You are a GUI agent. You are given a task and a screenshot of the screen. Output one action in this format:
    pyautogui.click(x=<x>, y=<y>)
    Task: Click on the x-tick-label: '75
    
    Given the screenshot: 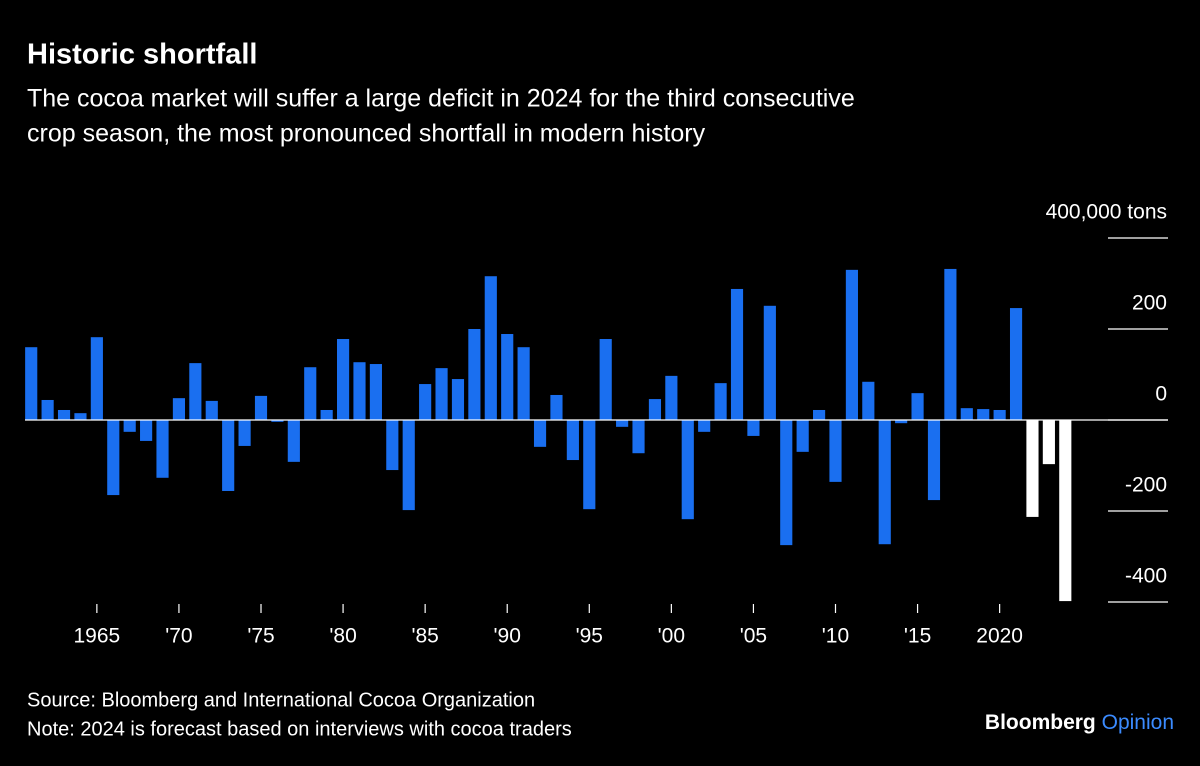 What is the action you would take?
    pyautogui.click(x=260, y=636)
    